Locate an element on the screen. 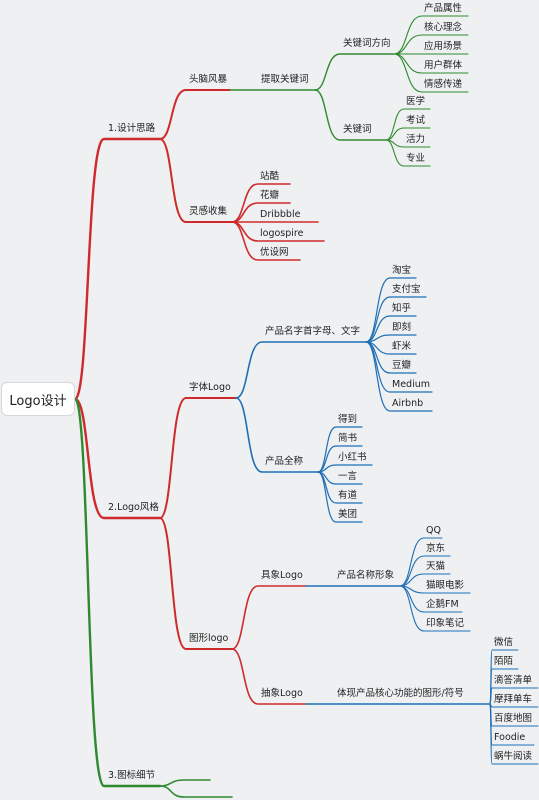 The image size is (539, 800). connector-full-name is located at coordinates (277, 435).